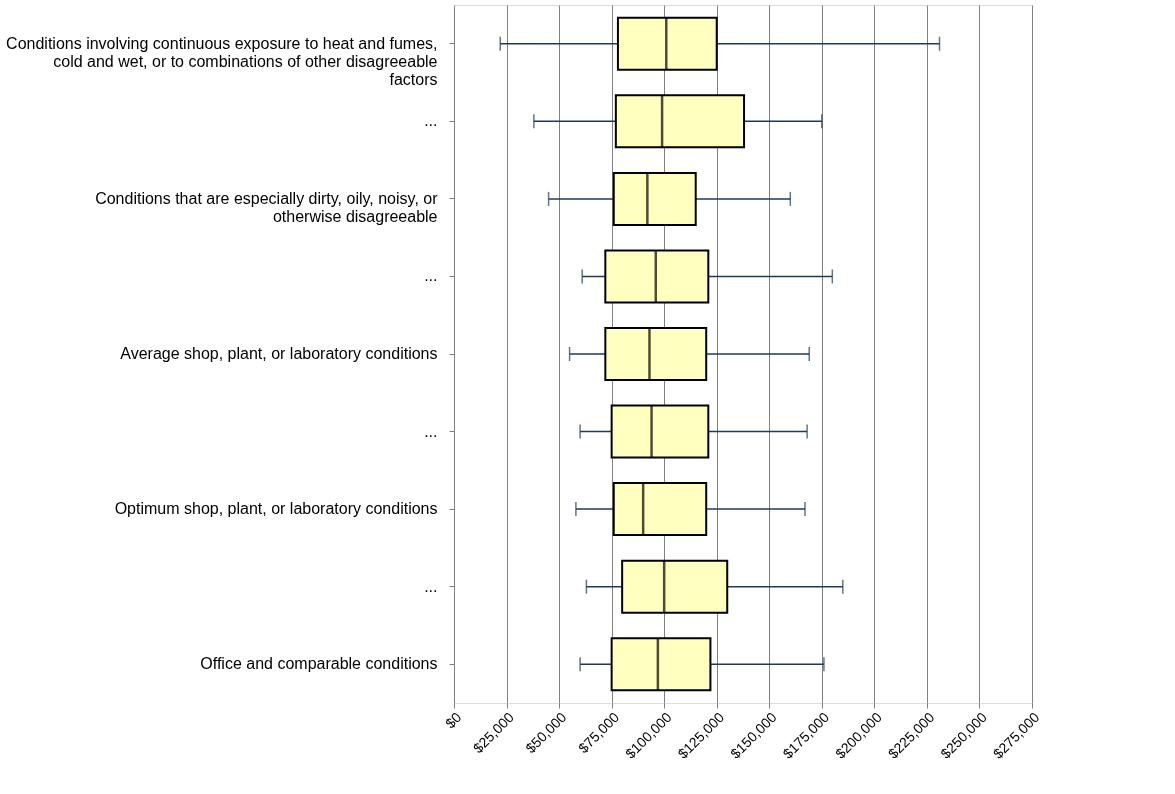  I want to click on y-tick-label: Optimum shop, plant, or laboratory conditions, so click(276, 509).